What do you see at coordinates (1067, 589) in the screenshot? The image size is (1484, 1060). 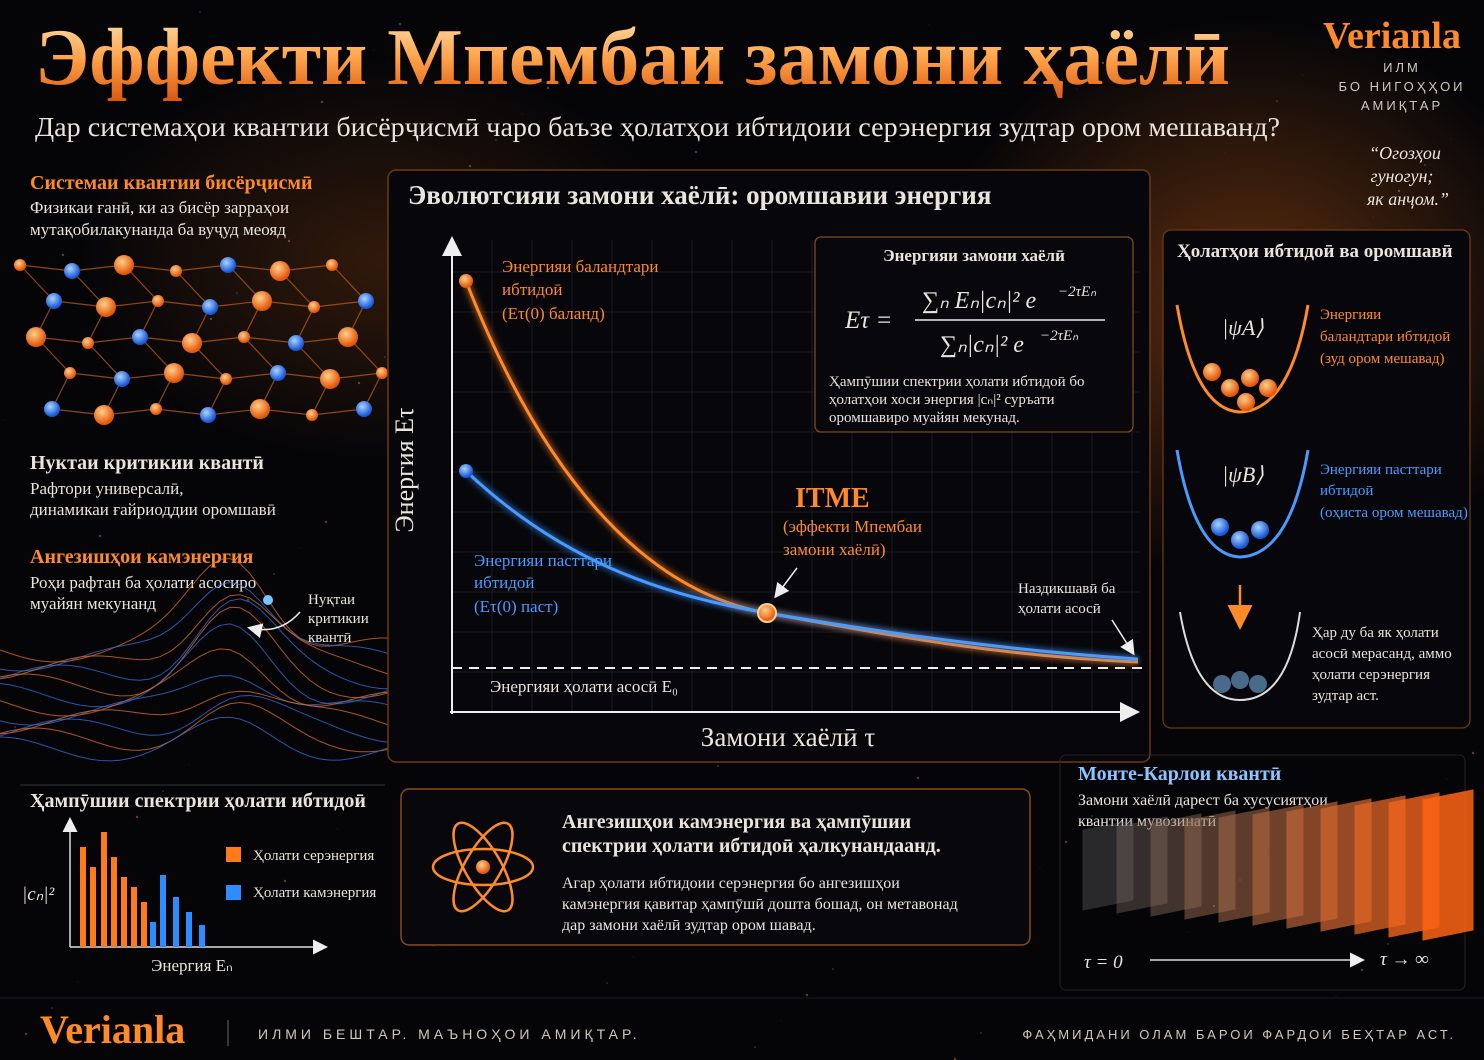 I see `approach-label: Наздикшавӣ ба` at bounding box center [1067, 589].